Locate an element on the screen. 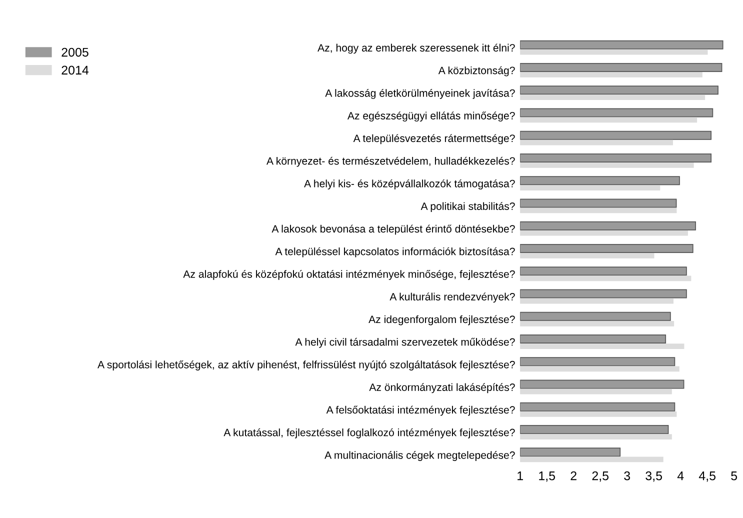  x-tick-label: 5 is located at coordinates (734, 476).